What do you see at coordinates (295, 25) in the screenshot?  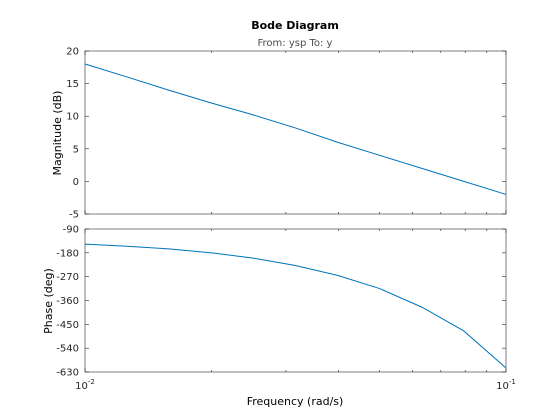 I see `chart-title: Bode Diagram` at bounding box center [295, 25].